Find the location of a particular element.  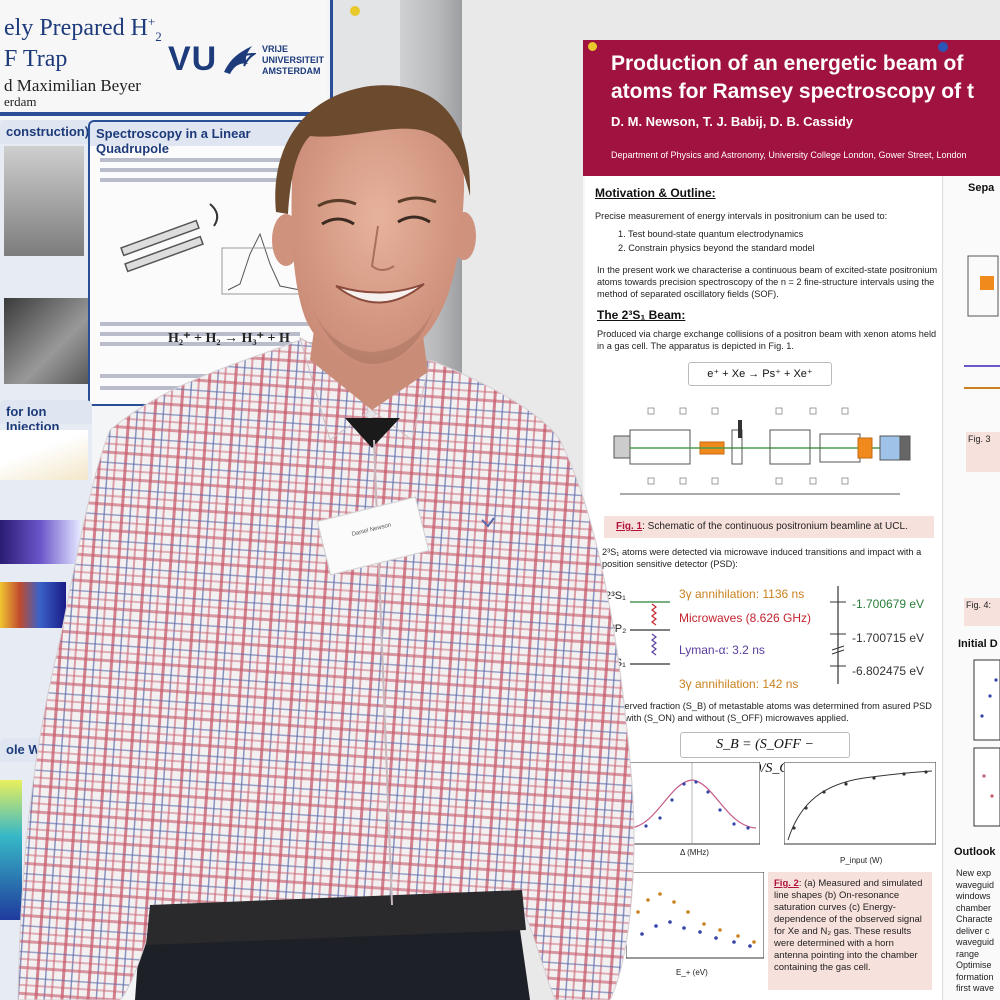

griffin-logo-icon is located at coordinates (240, 60).